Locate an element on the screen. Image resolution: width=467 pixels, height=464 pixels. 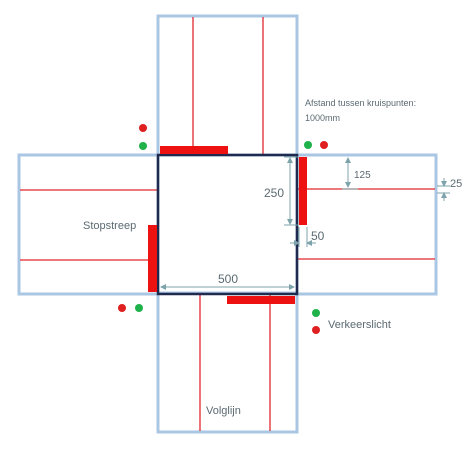
distance-title: Afstand tussen kruispunten: is located at coordinates (360, 103).